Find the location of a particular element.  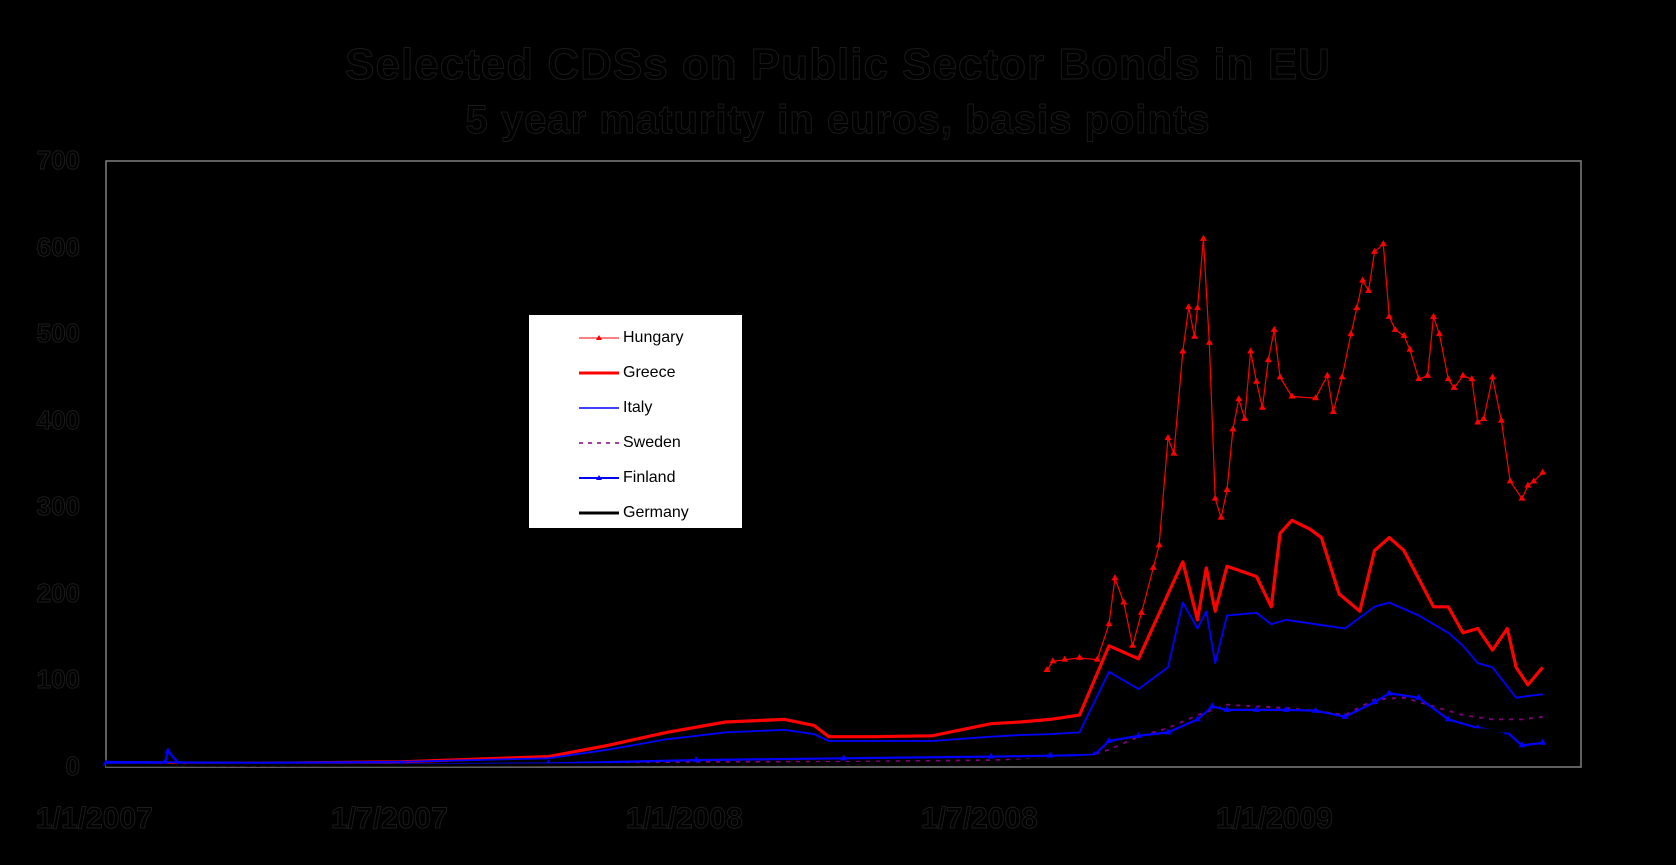

legend-swatch-germany-icon is located at coordinates (599, 513).